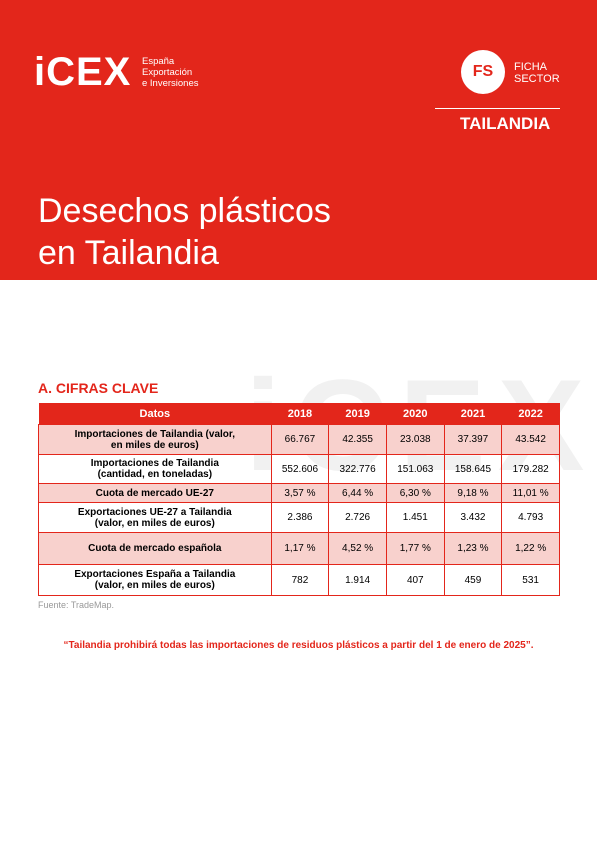 This screenshot has width=597, height=845. Describe the element at coordinates (170, 83) in the screenshot. I see `logo-line: e Inversiones` at that location.